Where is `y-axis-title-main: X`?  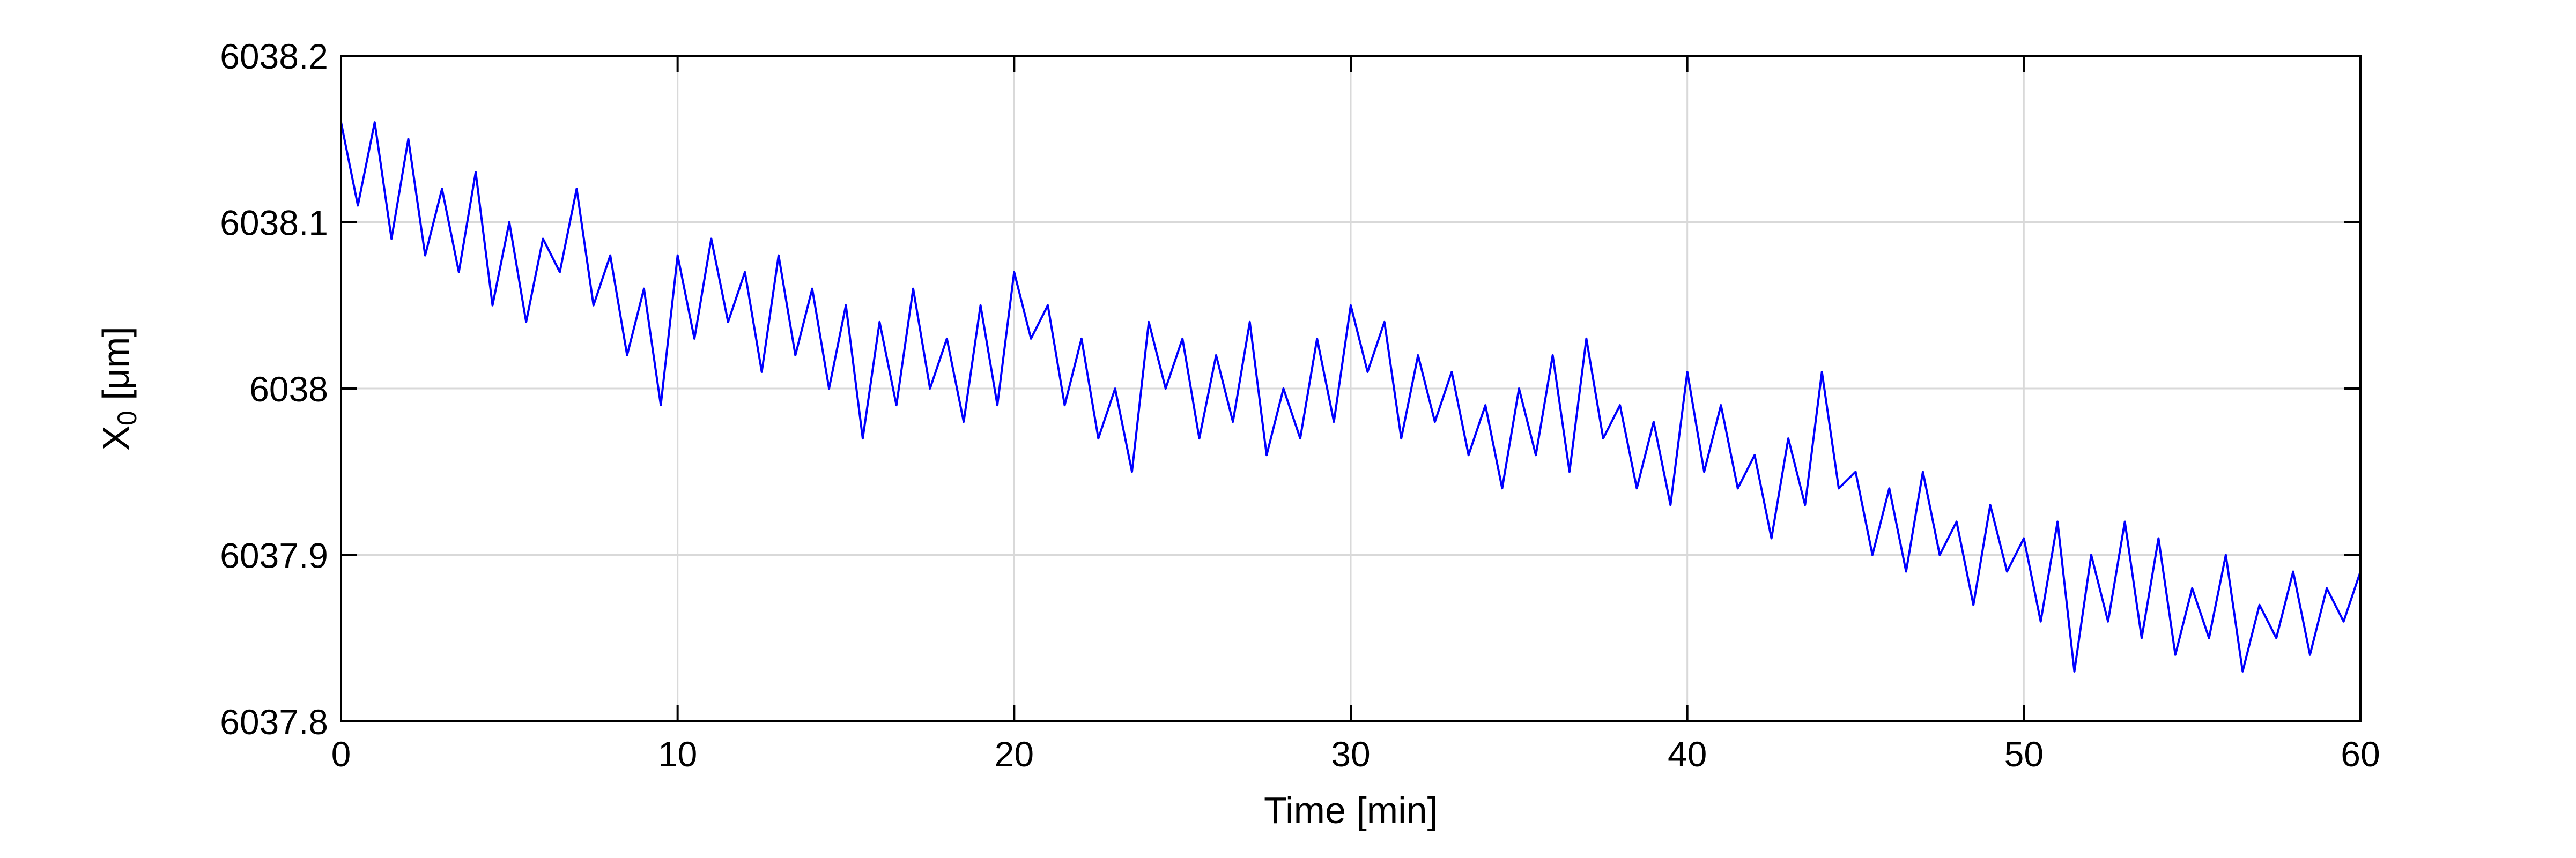
y-axis-title-main: X is located at coordinates (116, 438).